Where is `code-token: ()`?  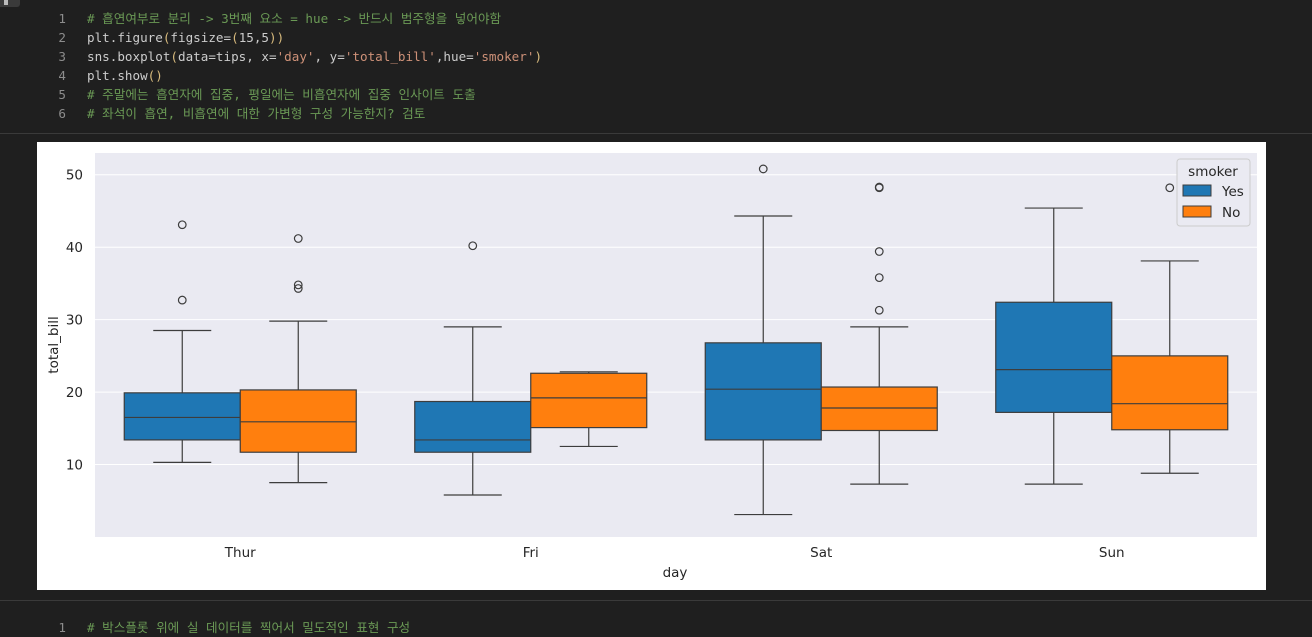
code-token: () is located at coordinates (155, 75).